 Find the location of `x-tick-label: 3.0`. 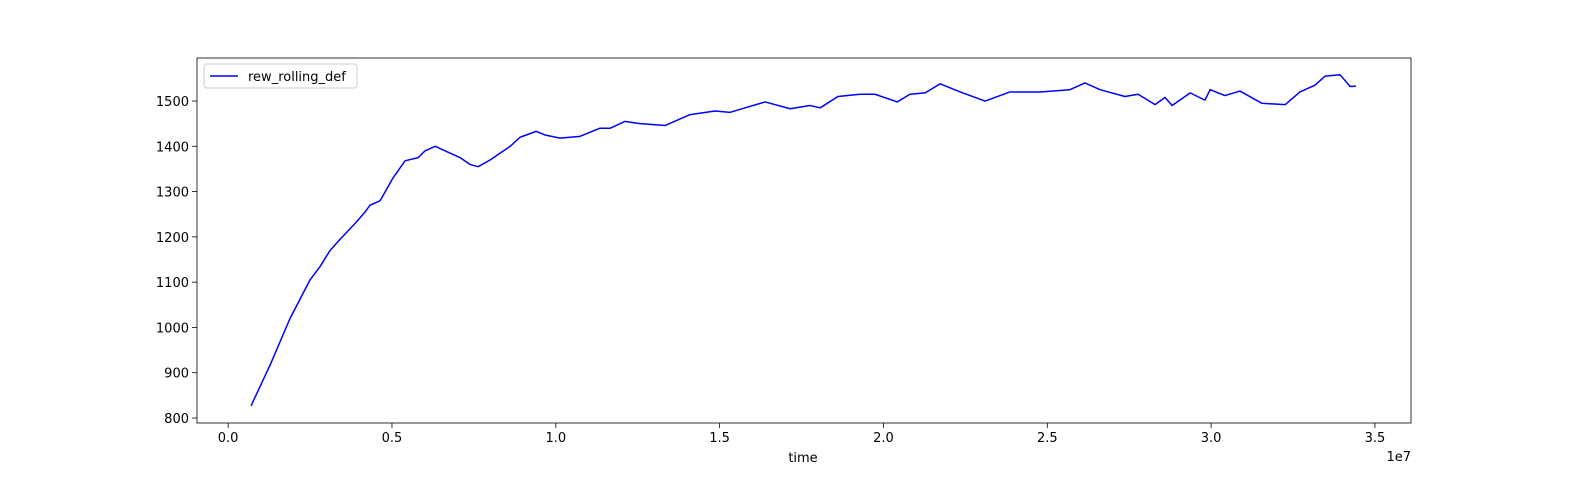

x-tick-label: 3.0 is located at coordinates (1211, 438).